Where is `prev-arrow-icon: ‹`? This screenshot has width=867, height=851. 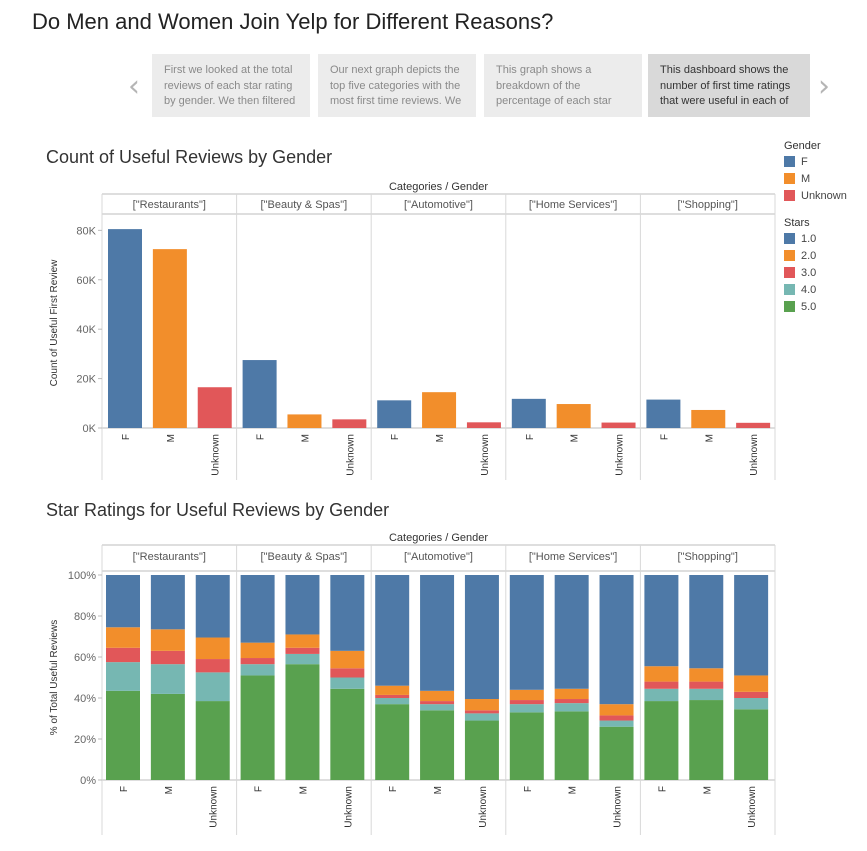 prev-arrow-icon: ‹ is located at coordinates (134, 86).